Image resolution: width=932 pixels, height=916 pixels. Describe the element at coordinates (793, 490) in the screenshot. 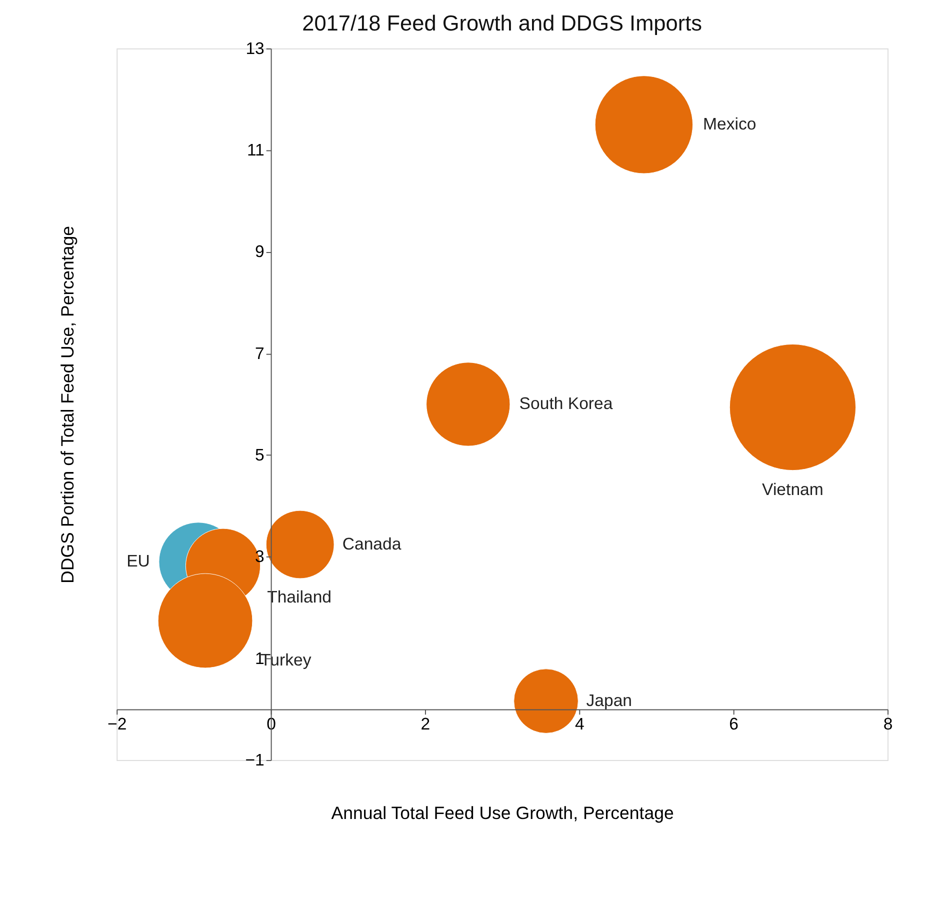

I see `series-label: Vietnam` at that location.